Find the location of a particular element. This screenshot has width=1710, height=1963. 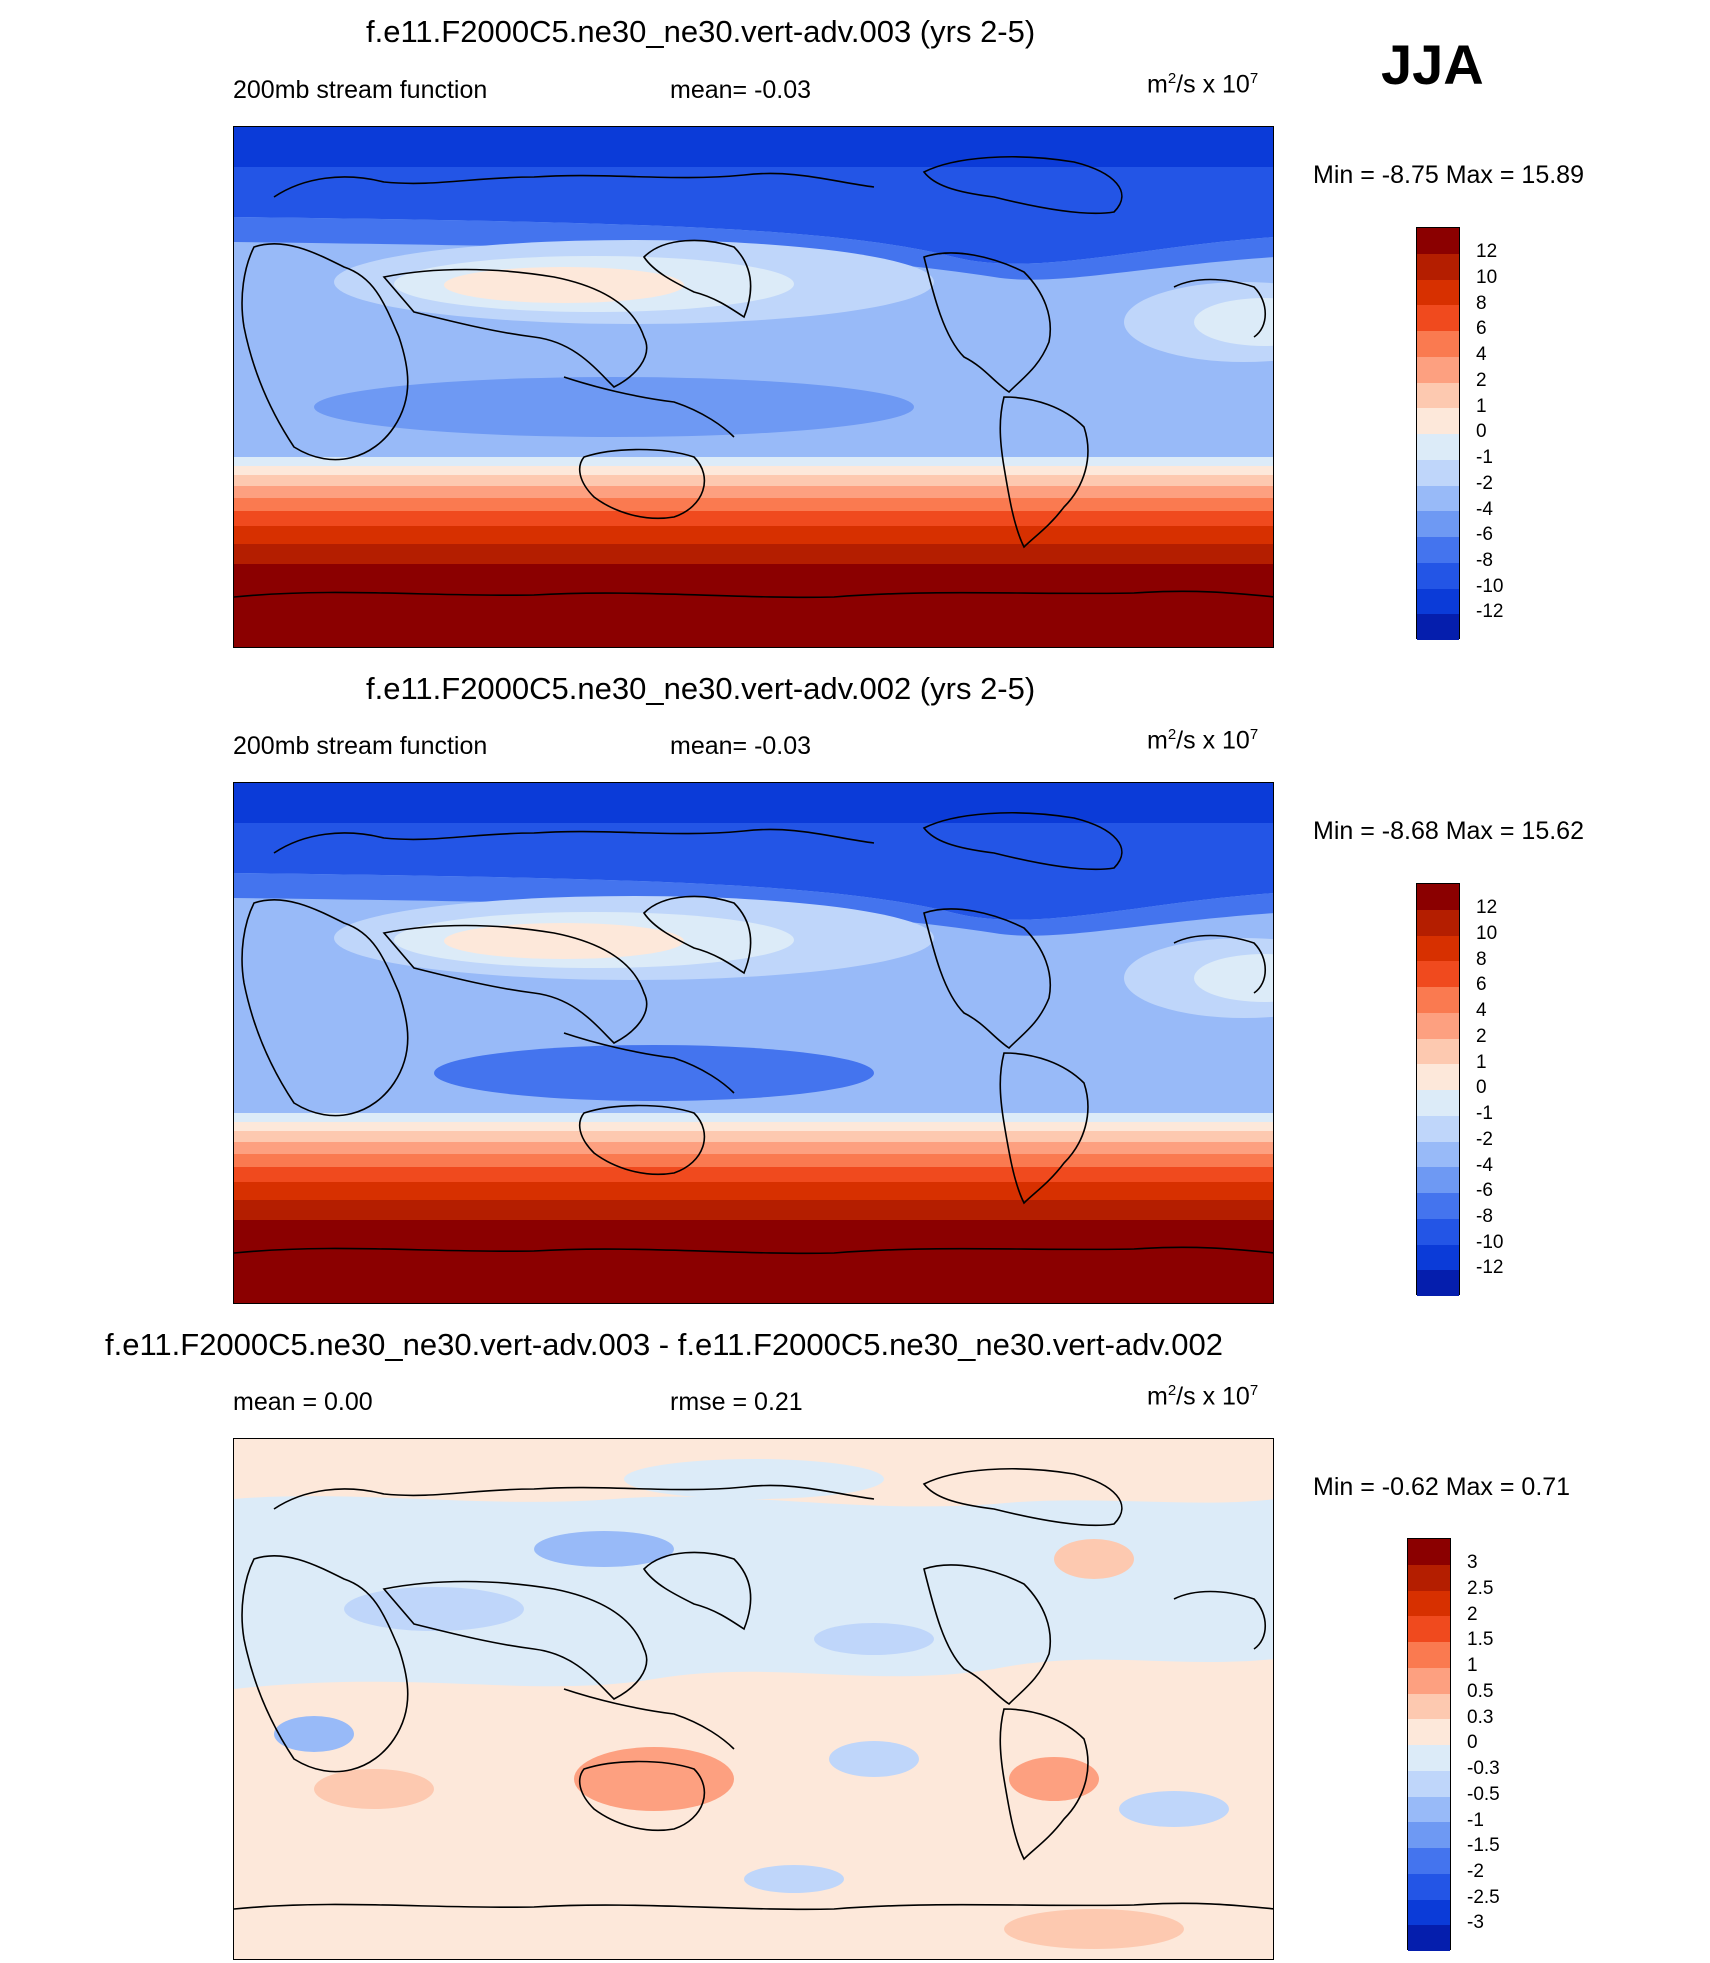

panel3-coastlines is located at coordinates (753, 1689).